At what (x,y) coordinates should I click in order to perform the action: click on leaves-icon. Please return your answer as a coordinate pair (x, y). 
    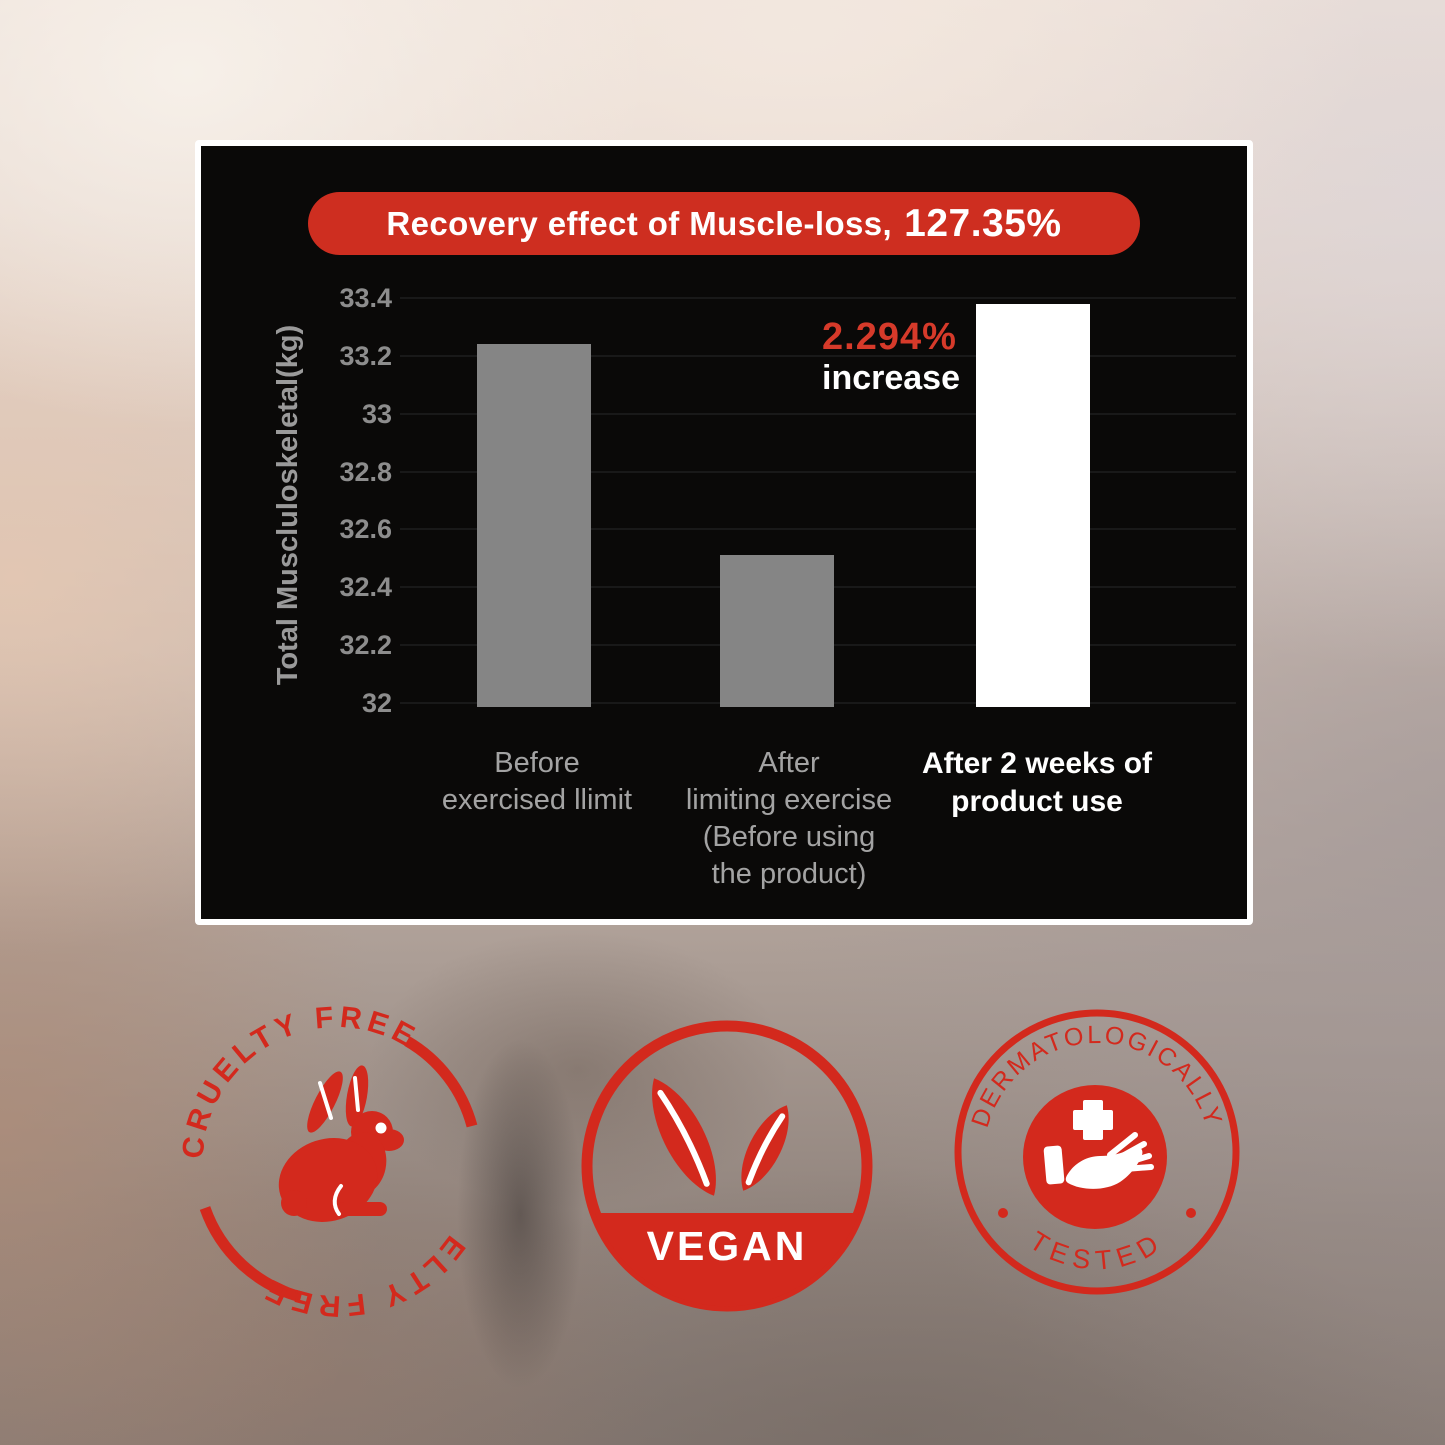
    Looking at the image, I should click on (720, 1137).